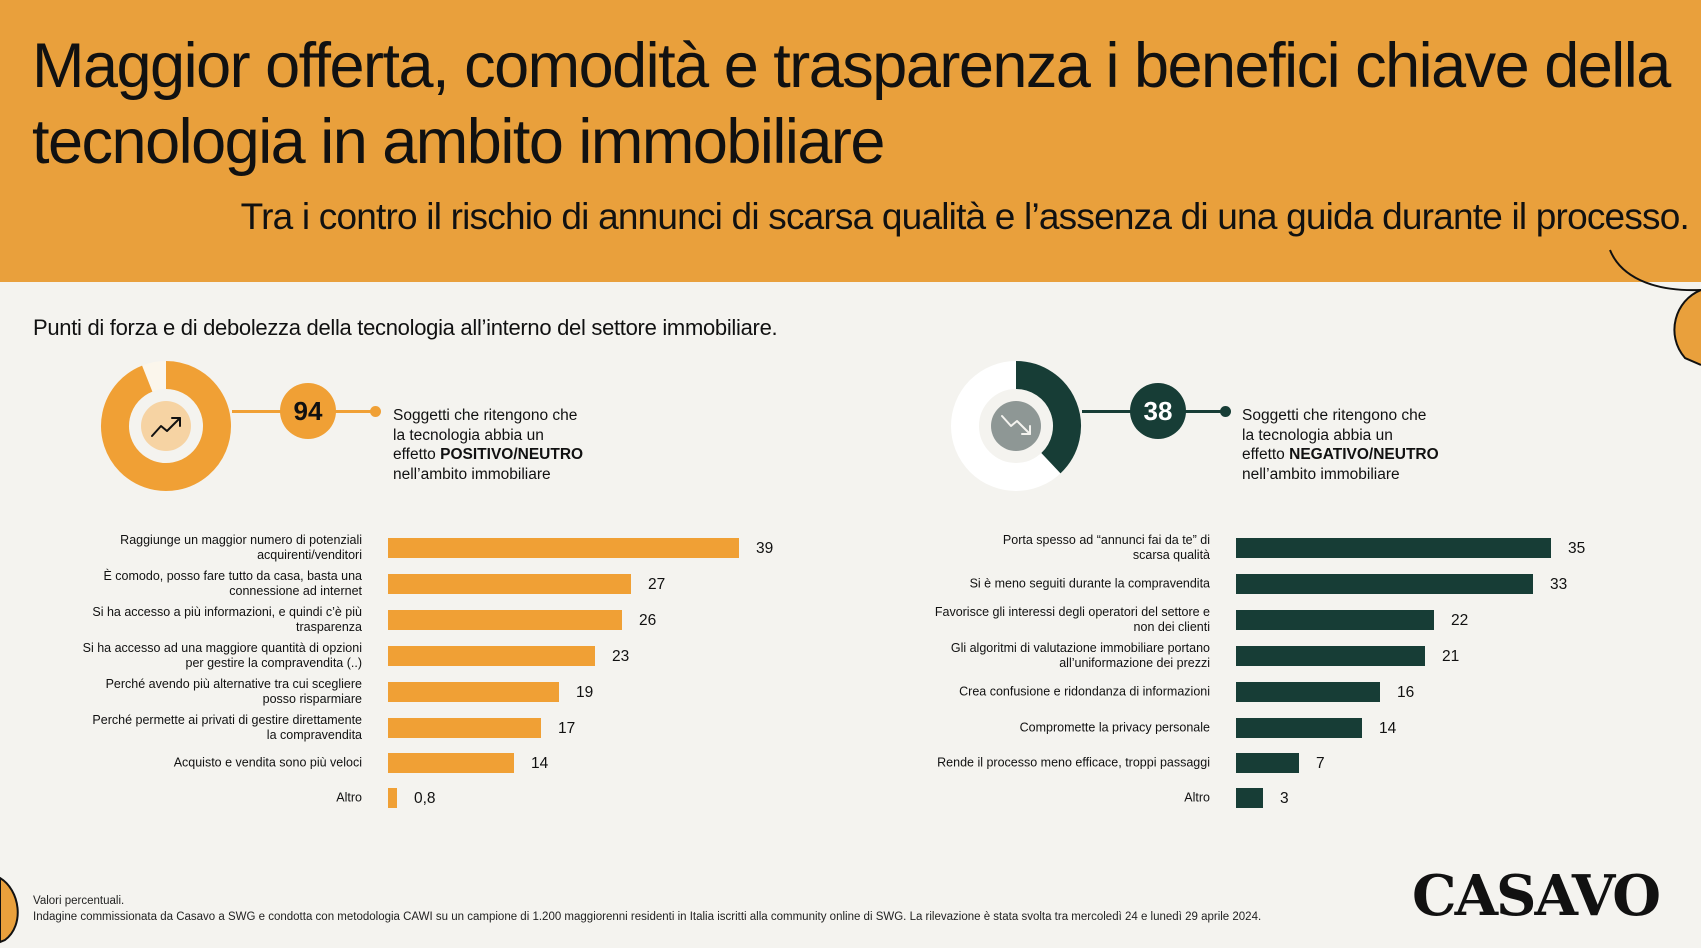 The height and width of the screenshot is (948, 1701). What do you see at coordinates (1048, 417) in the screenshot?
I see `negative-donut-arc` at bounding box center [1048, 417].